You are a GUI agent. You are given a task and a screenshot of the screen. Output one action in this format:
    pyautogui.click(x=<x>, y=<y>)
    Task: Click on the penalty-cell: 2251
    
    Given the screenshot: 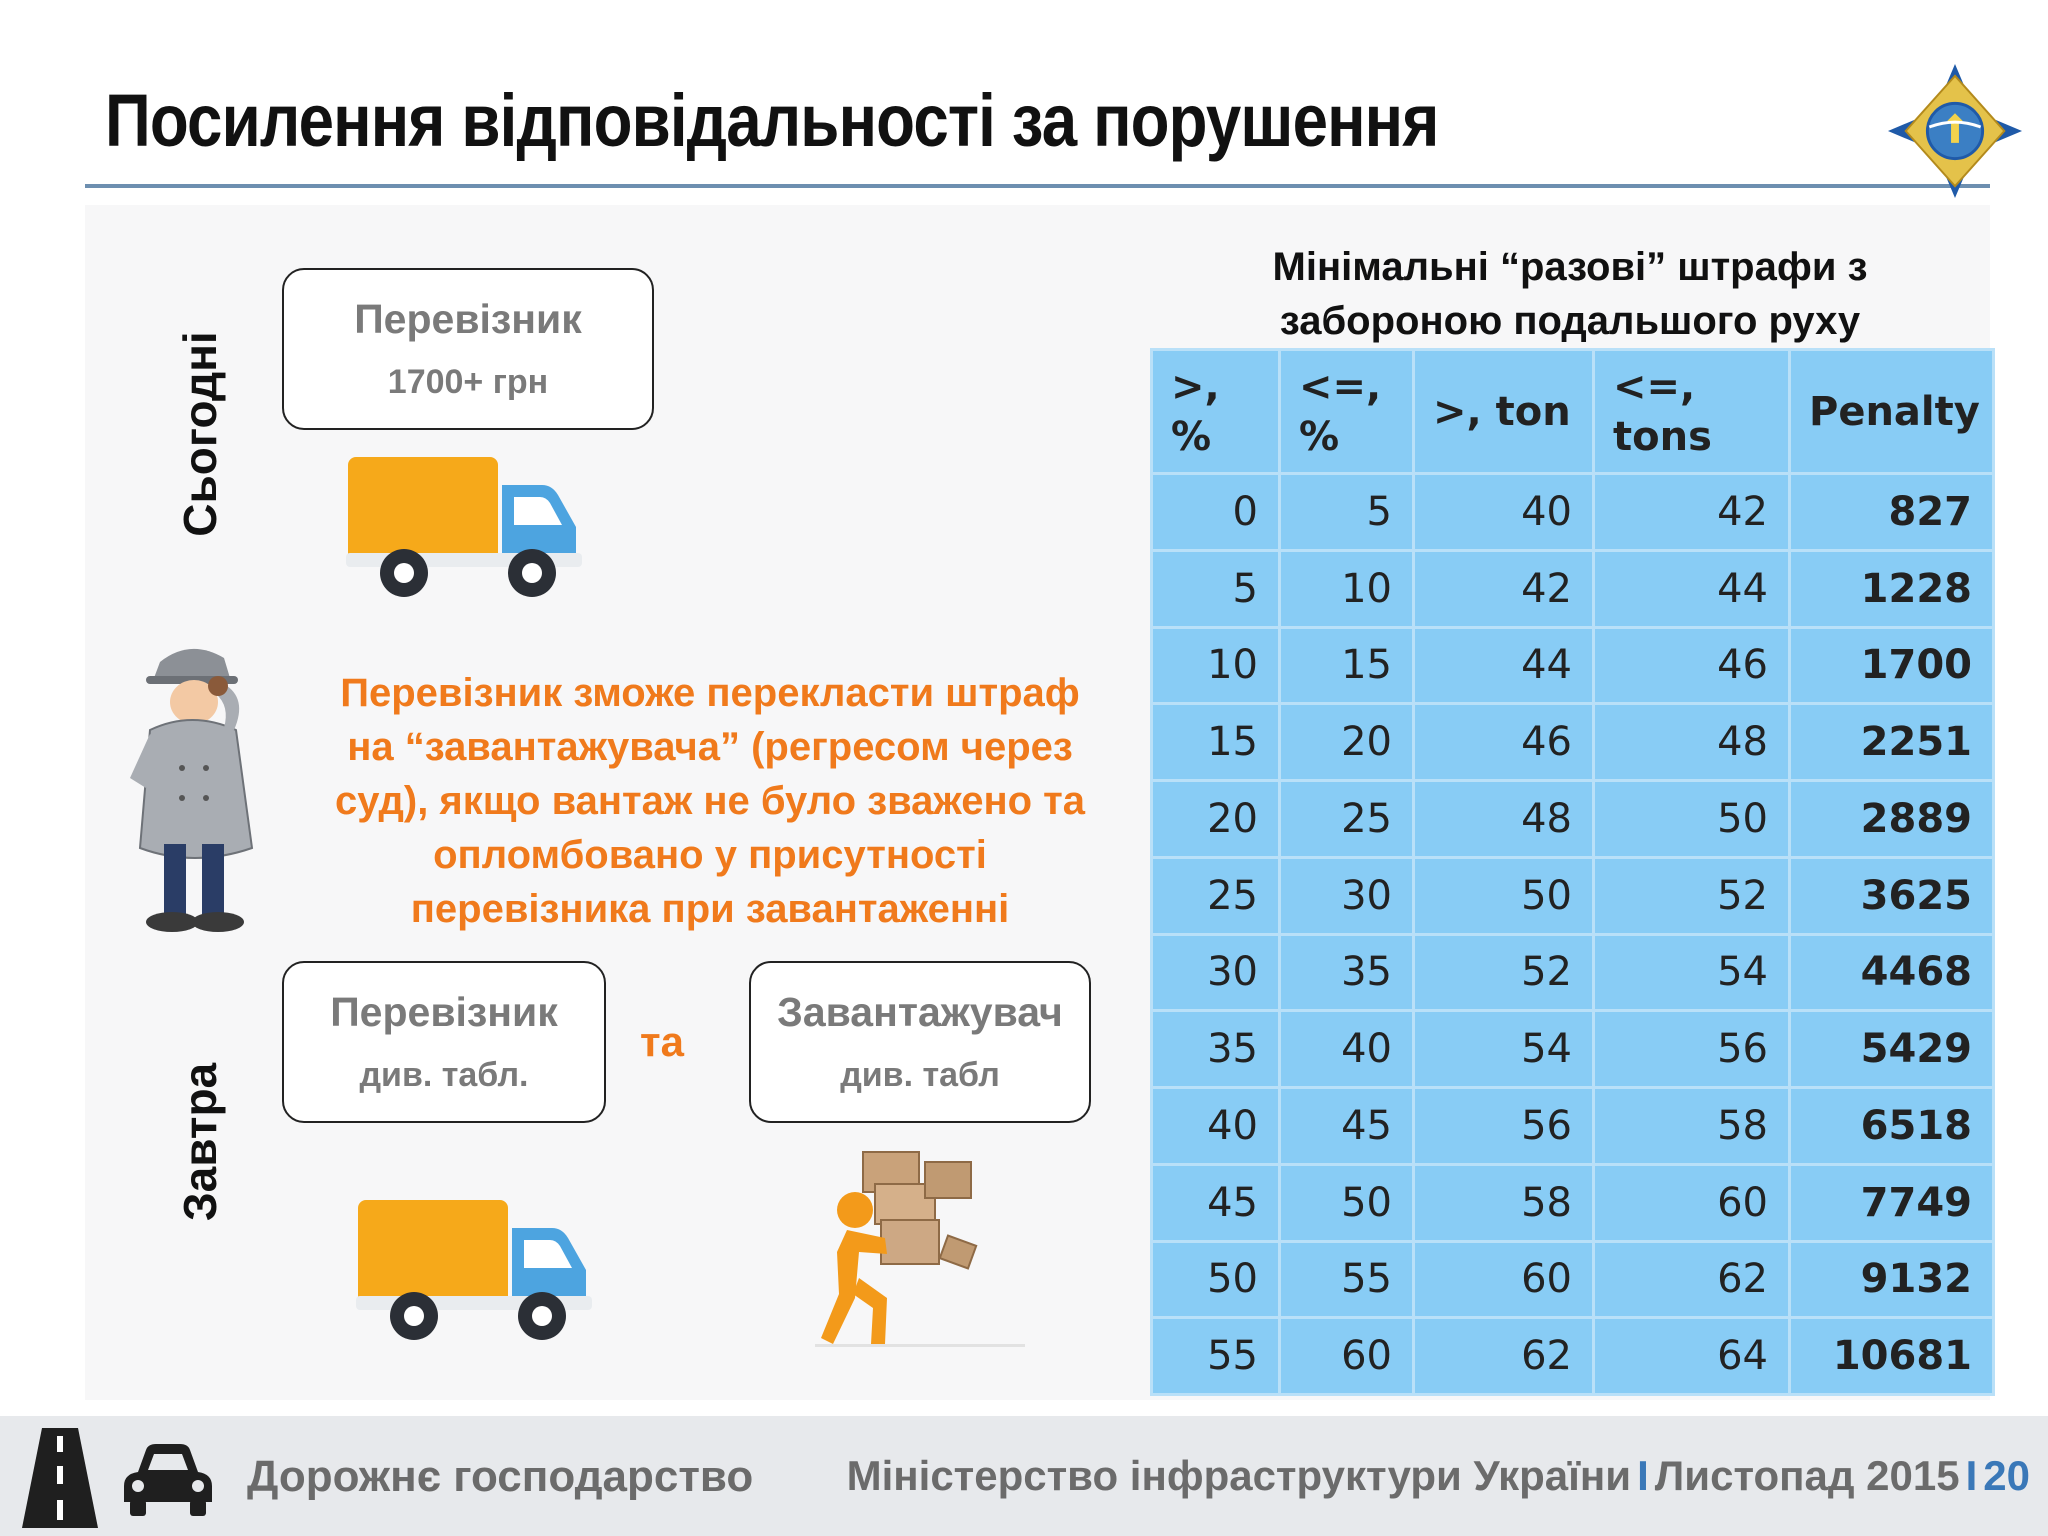 What is the action you would take?
    pyautogui.click(x=1891, y=742)
    